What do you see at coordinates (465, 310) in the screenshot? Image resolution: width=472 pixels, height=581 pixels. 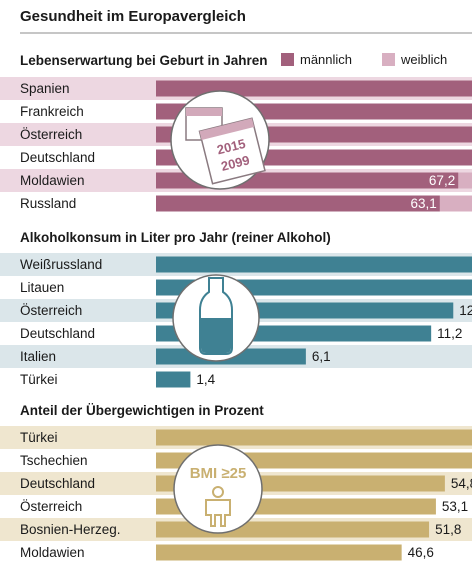 I see `value-label: 12,1` at bounding box center [465, 310].